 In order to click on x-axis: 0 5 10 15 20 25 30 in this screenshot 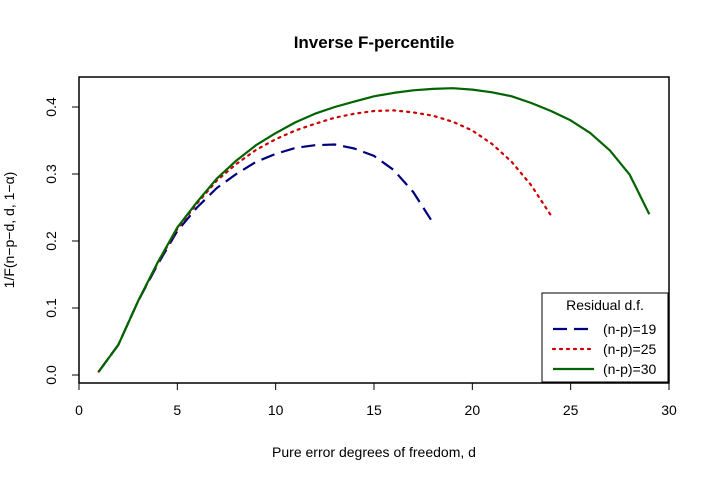, I will do `click(376, 400)`.